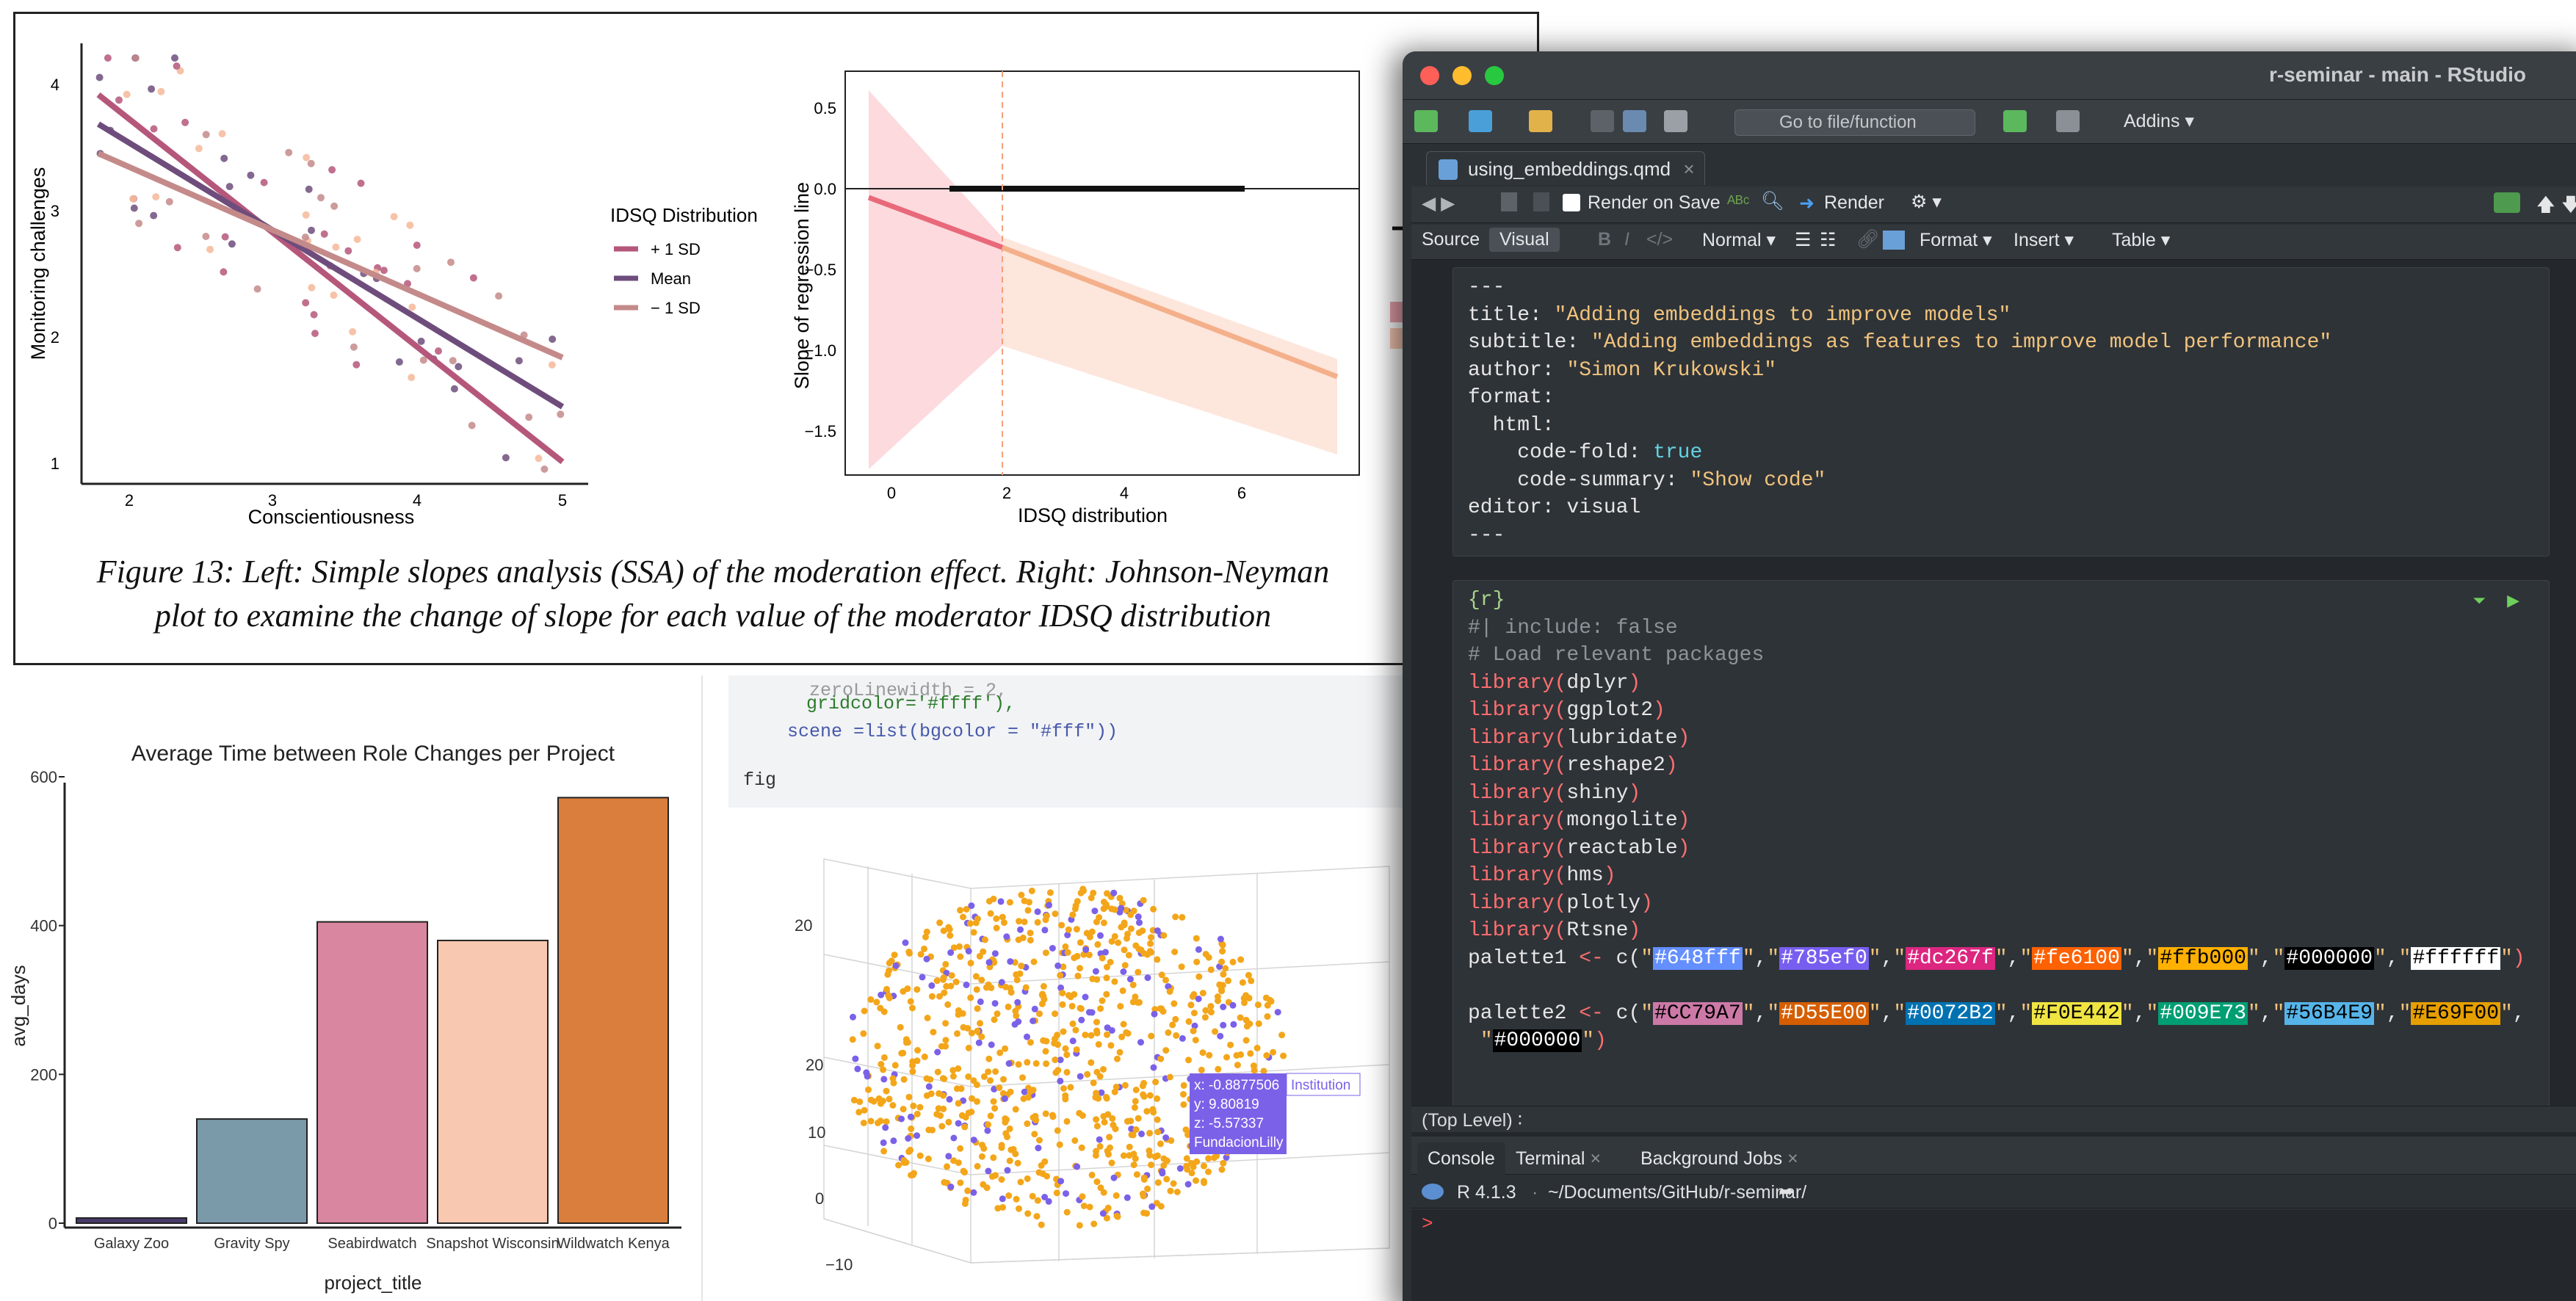  Describe the element at coordinates (1602, 121) in the screenshot. I see `save-icon` at that location.